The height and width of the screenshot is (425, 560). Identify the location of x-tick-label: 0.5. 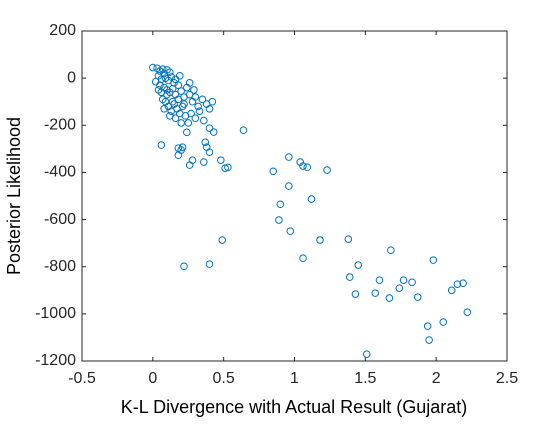
(224, 378).